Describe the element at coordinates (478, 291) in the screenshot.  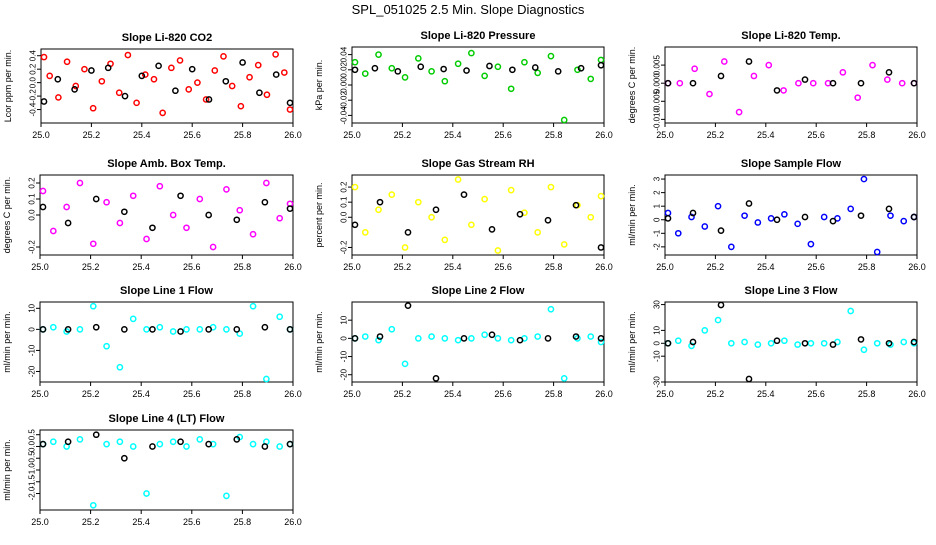
I see `chart-title: Slope Line 2 Flow` at that location.